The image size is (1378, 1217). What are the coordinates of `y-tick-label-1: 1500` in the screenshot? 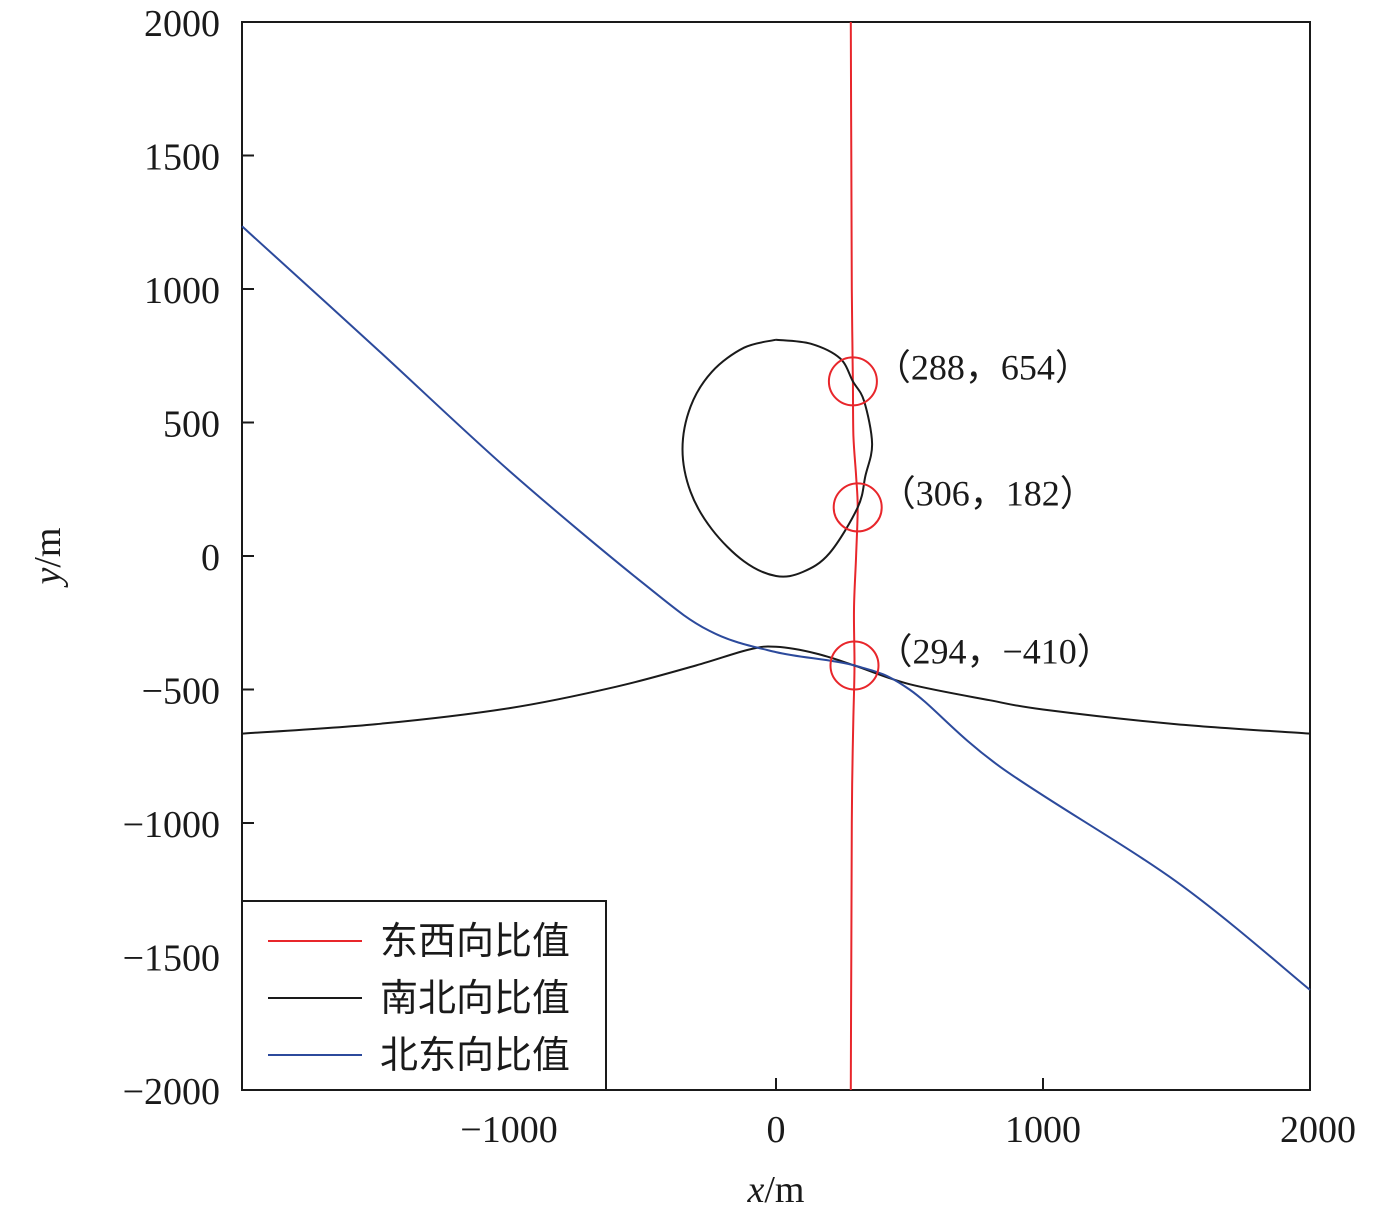 It's located at (182, 158).